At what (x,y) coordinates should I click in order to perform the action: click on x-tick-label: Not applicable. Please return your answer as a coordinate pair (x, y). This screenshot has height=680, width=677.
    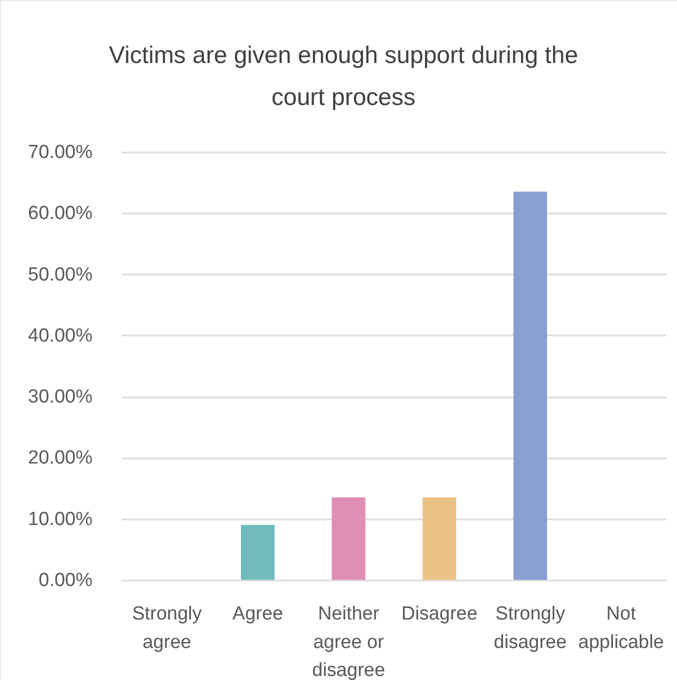
    Looking at the image, I should click on (621, 628).